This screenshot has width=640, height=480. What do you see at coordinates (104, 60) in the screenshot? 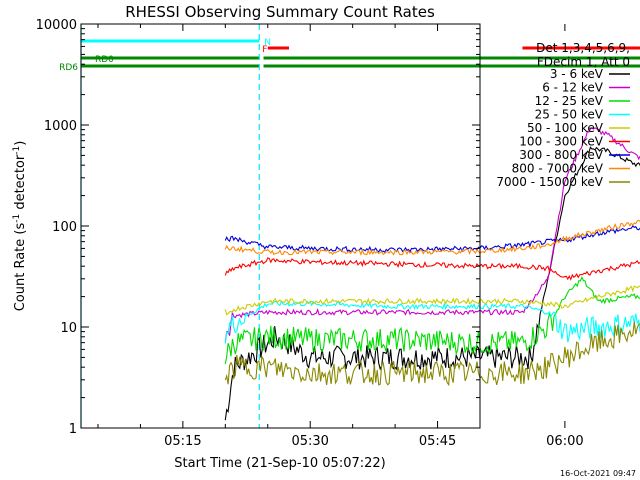
I see `flag-label: RD0` at bounding box center [104, 60].